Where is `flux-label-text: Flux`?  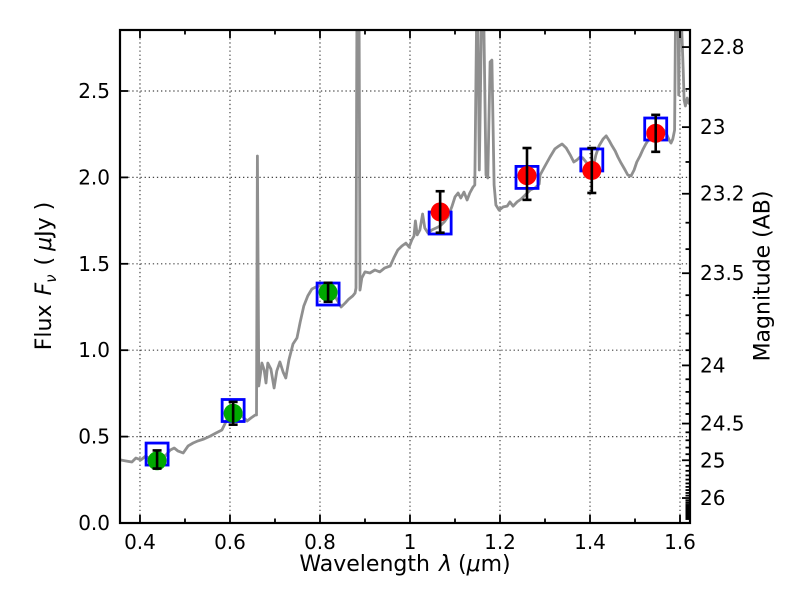
flux-label-text: Flux is located at coordinates (44, 327).